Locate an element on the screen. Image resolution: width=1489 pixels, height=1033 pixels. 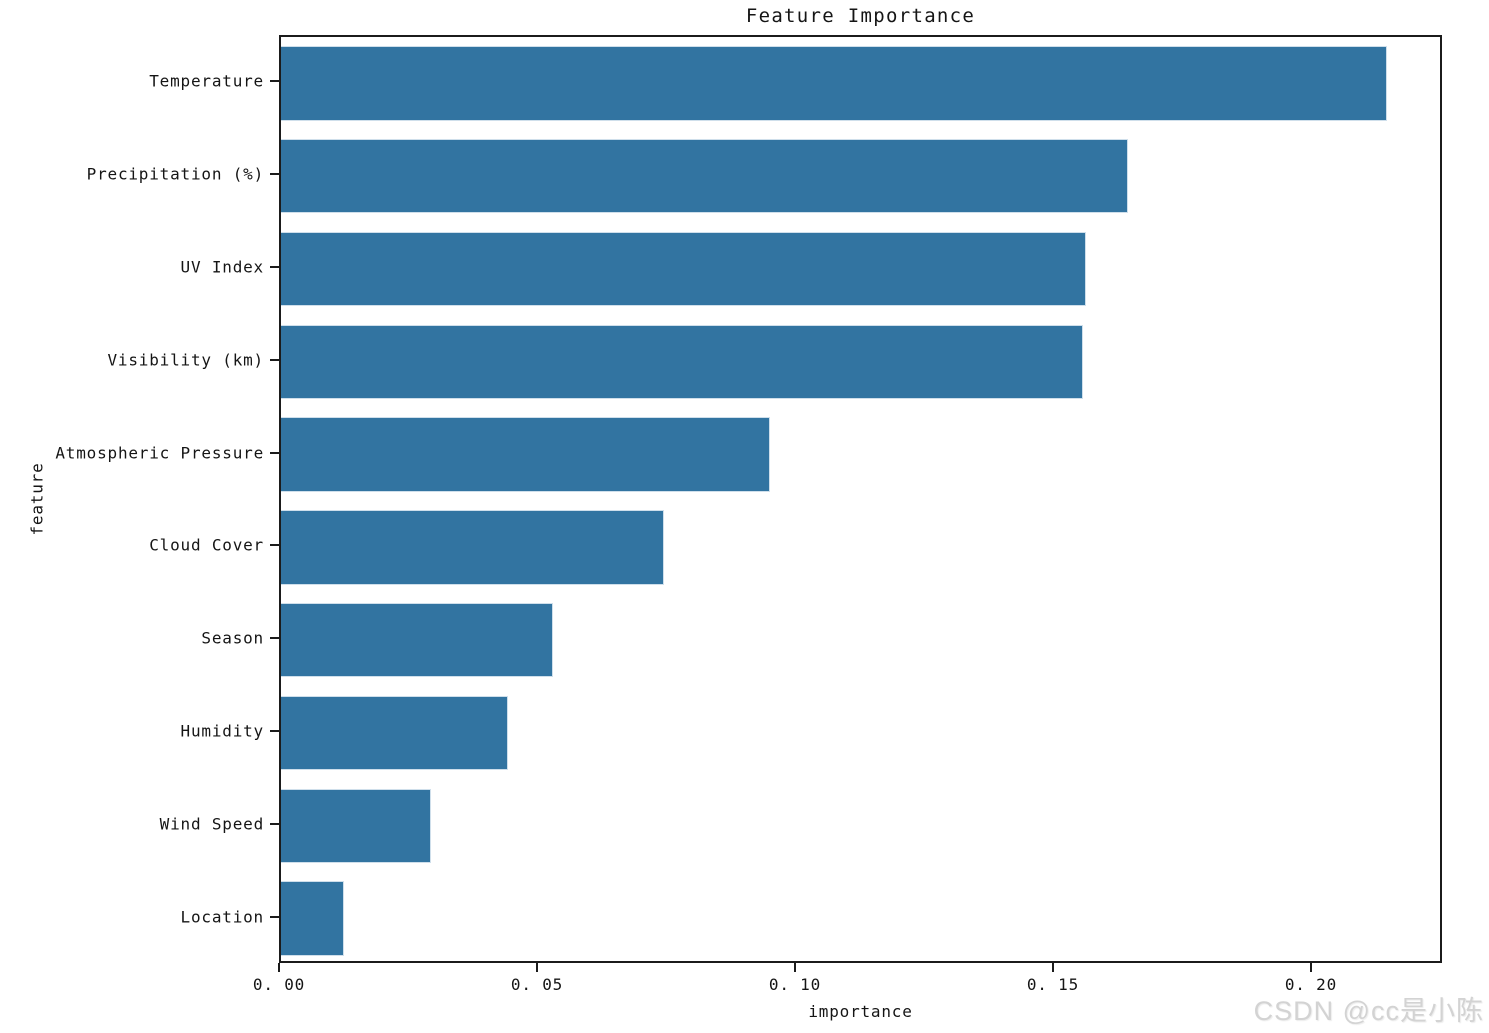
y-tick-mark-season is located at coordinates (274, 638).